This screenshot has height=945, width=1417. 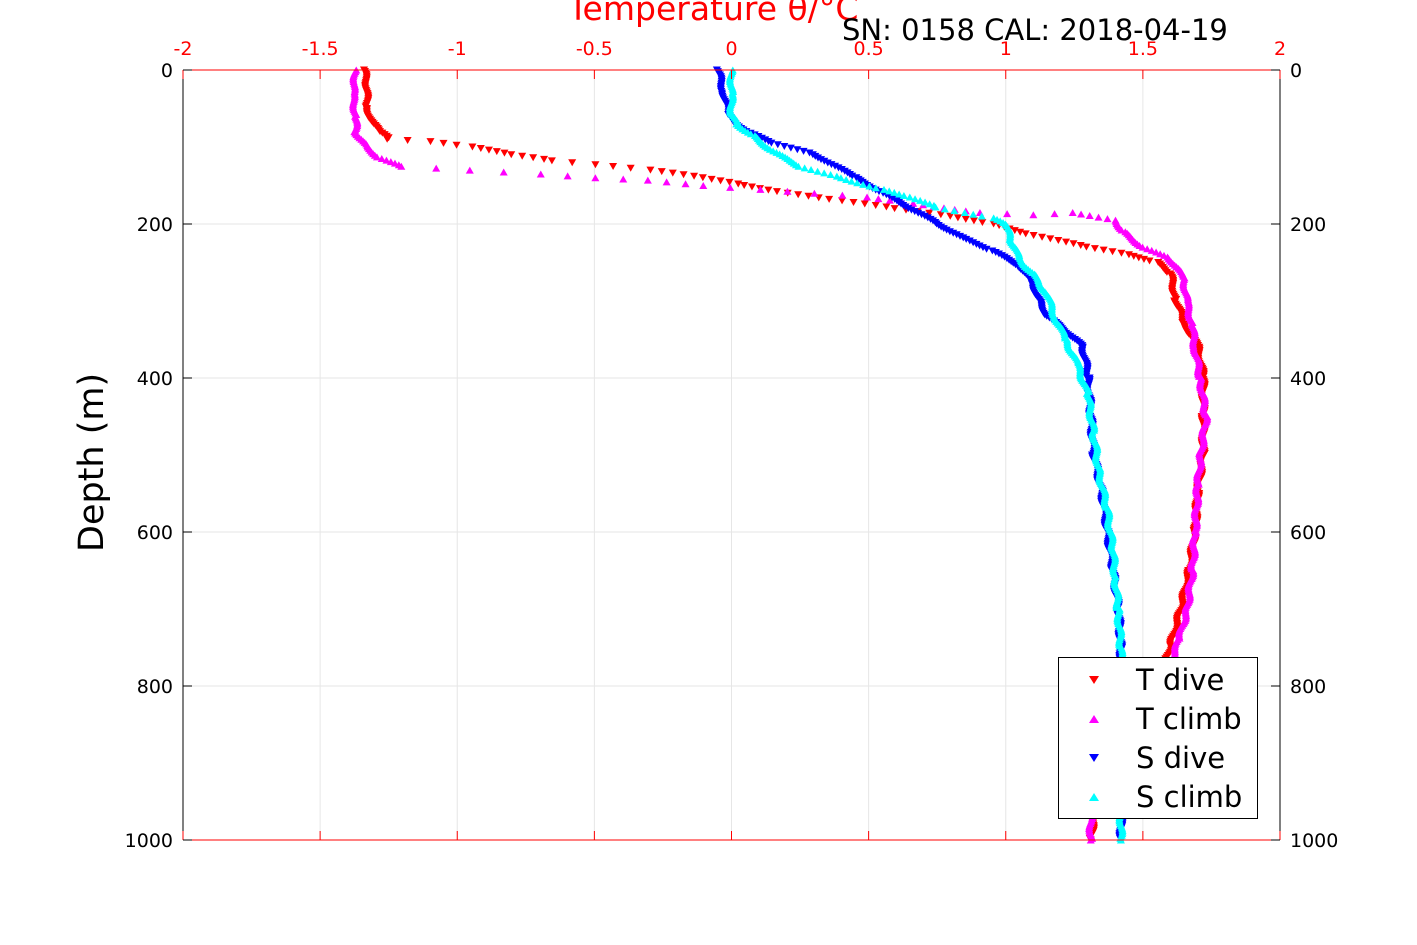 I want to click on x-tick-label: -0.5, so click(x=594, y=49).